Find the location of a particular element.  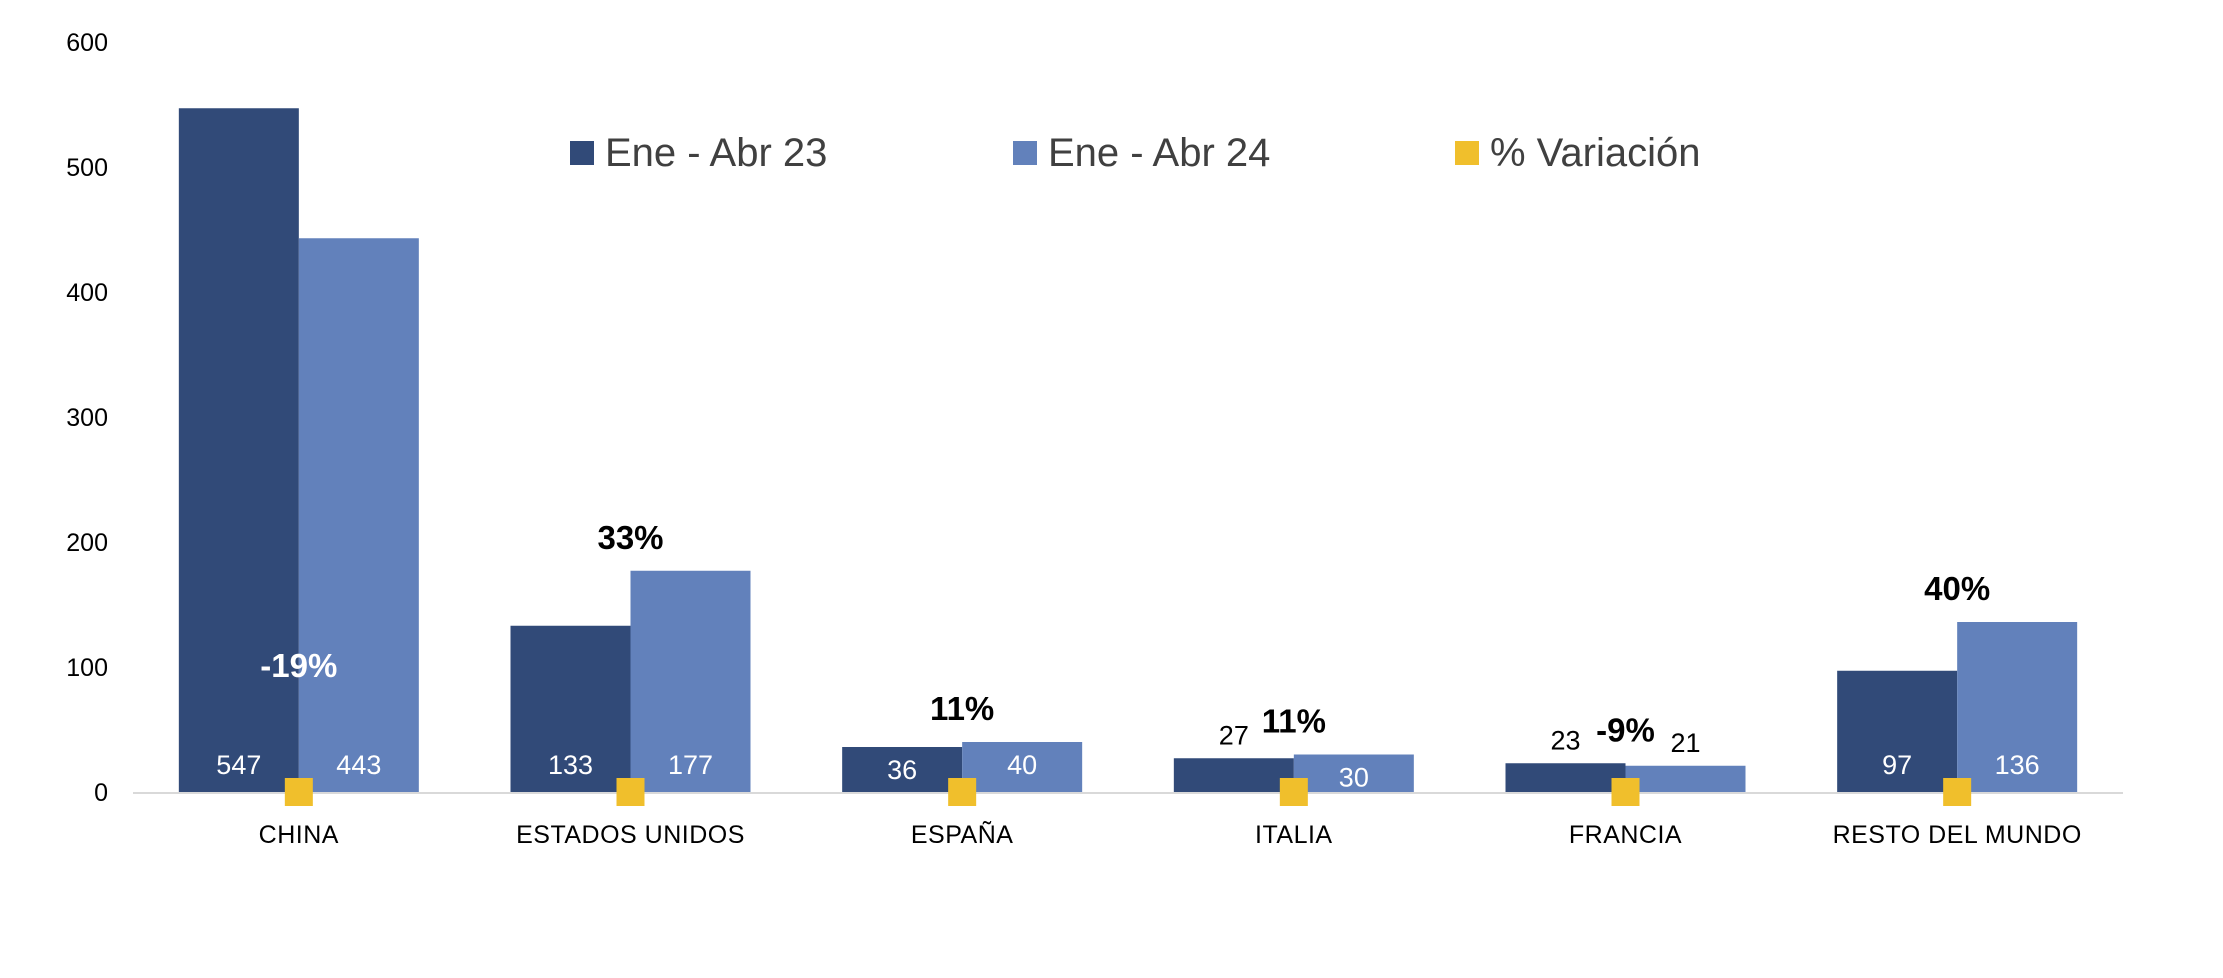

data-label-ene-abr-24: 21 is located at coordinates (1685, 743).